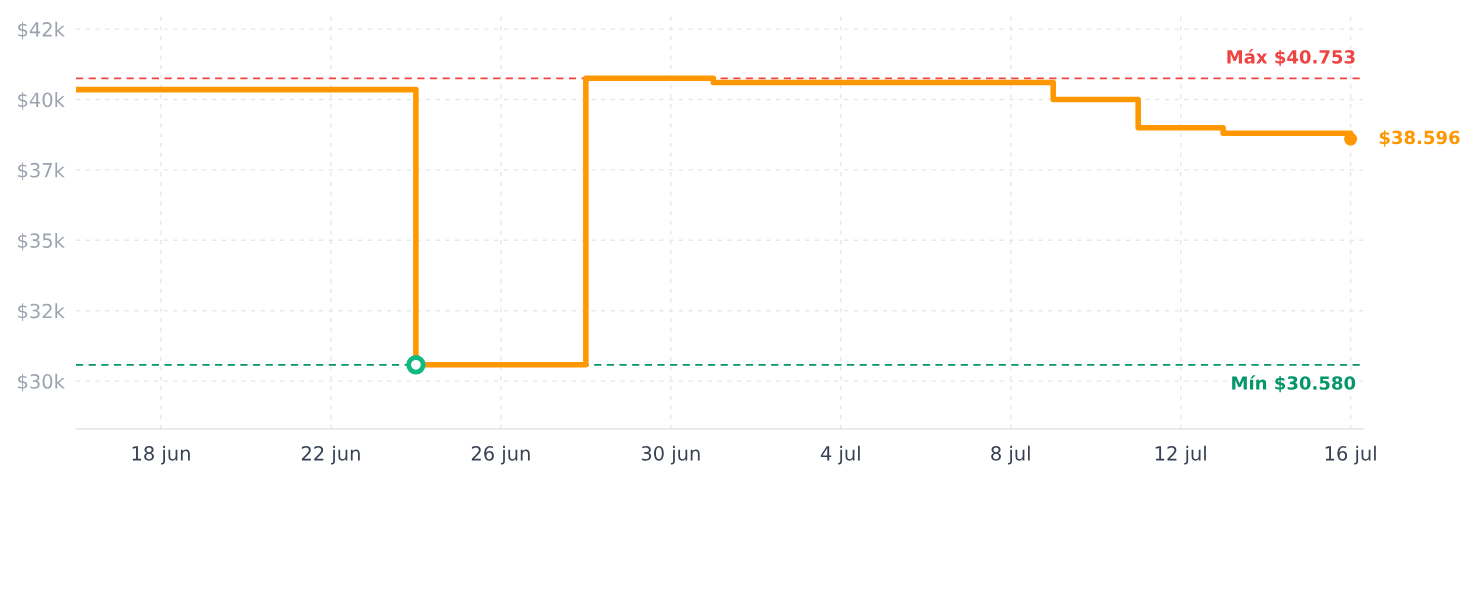 Image resolution: width=1479 pixels, height=607 pixels. I want to click on y-tick-label: $37k, so click(41, 171).